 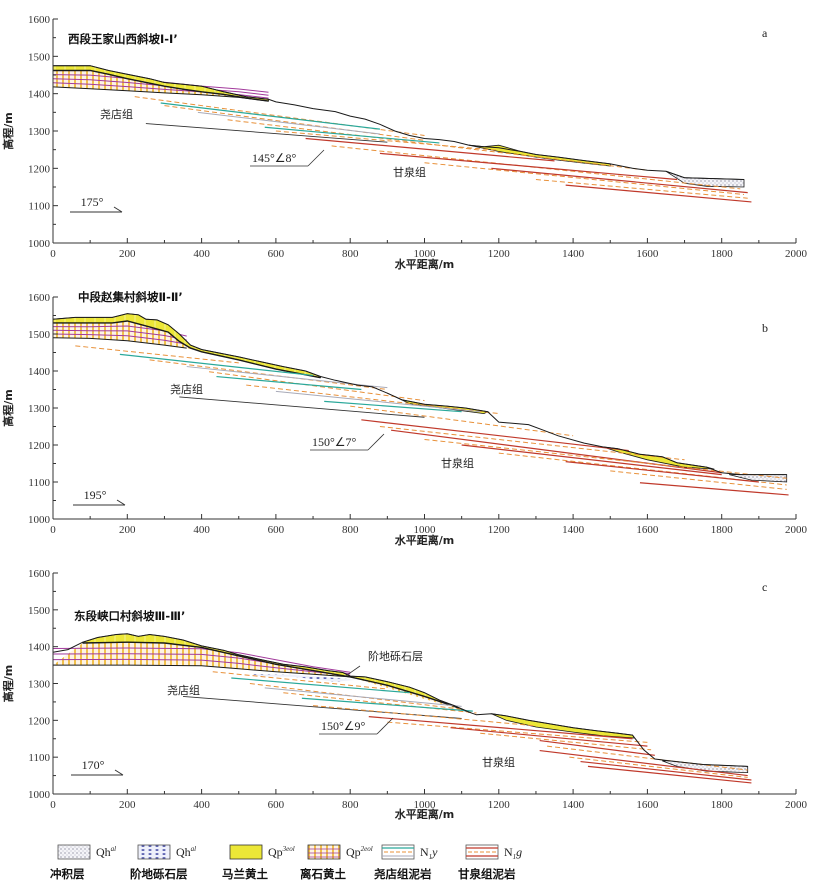 What do you see at coordinates (288, 123) in the screenshot?
I see `yaodian-grey-line` at bounding box center [288, 123].